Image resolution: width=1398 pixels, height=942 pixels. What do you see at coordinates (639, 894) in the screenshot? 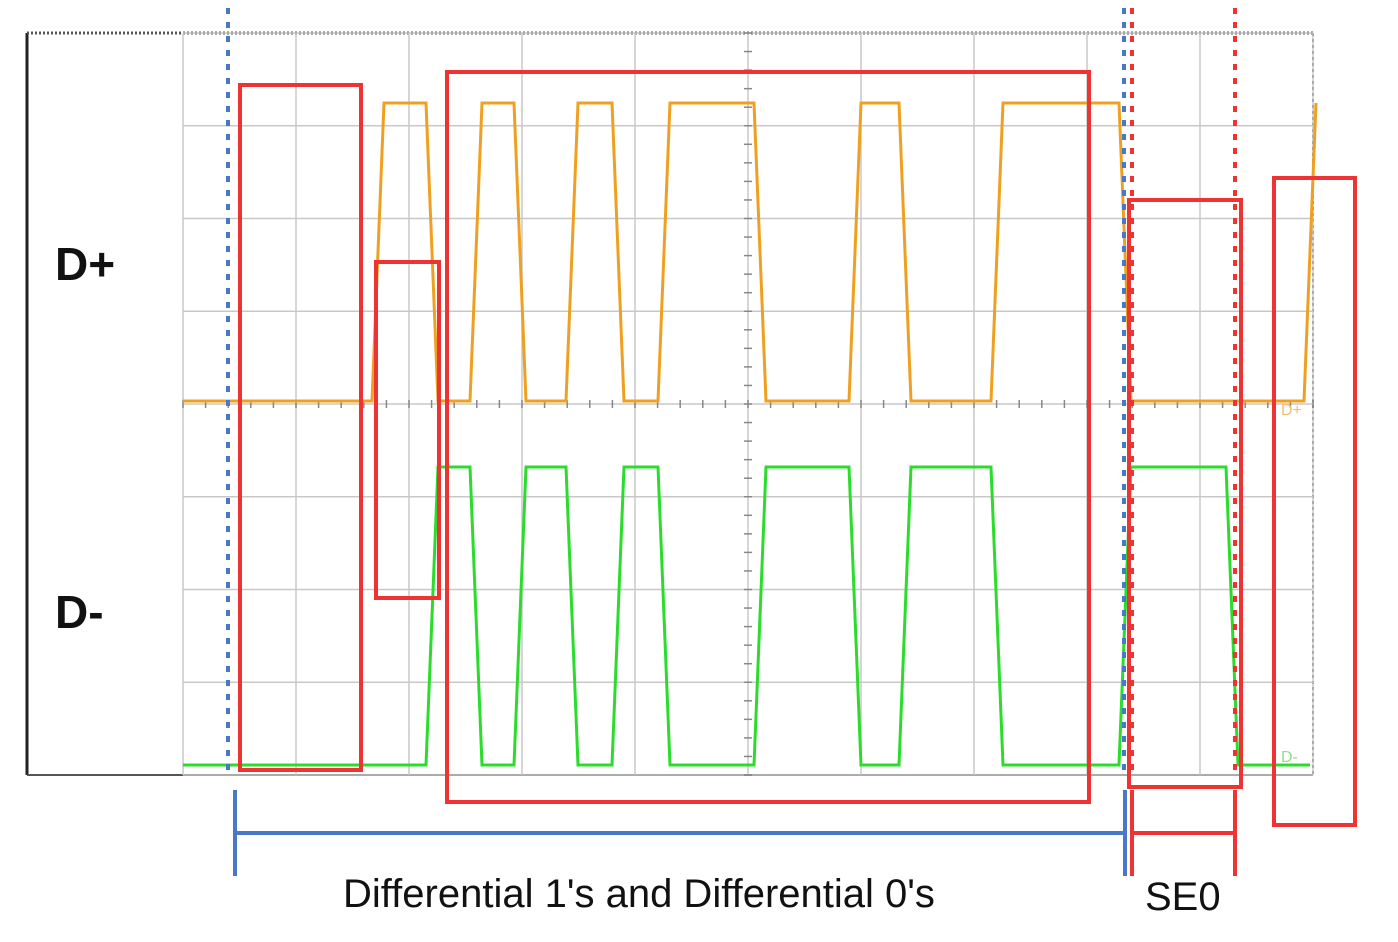
I see `differential-caption: Differential 1's and Differential 0's` at bounding box center [639, 894].